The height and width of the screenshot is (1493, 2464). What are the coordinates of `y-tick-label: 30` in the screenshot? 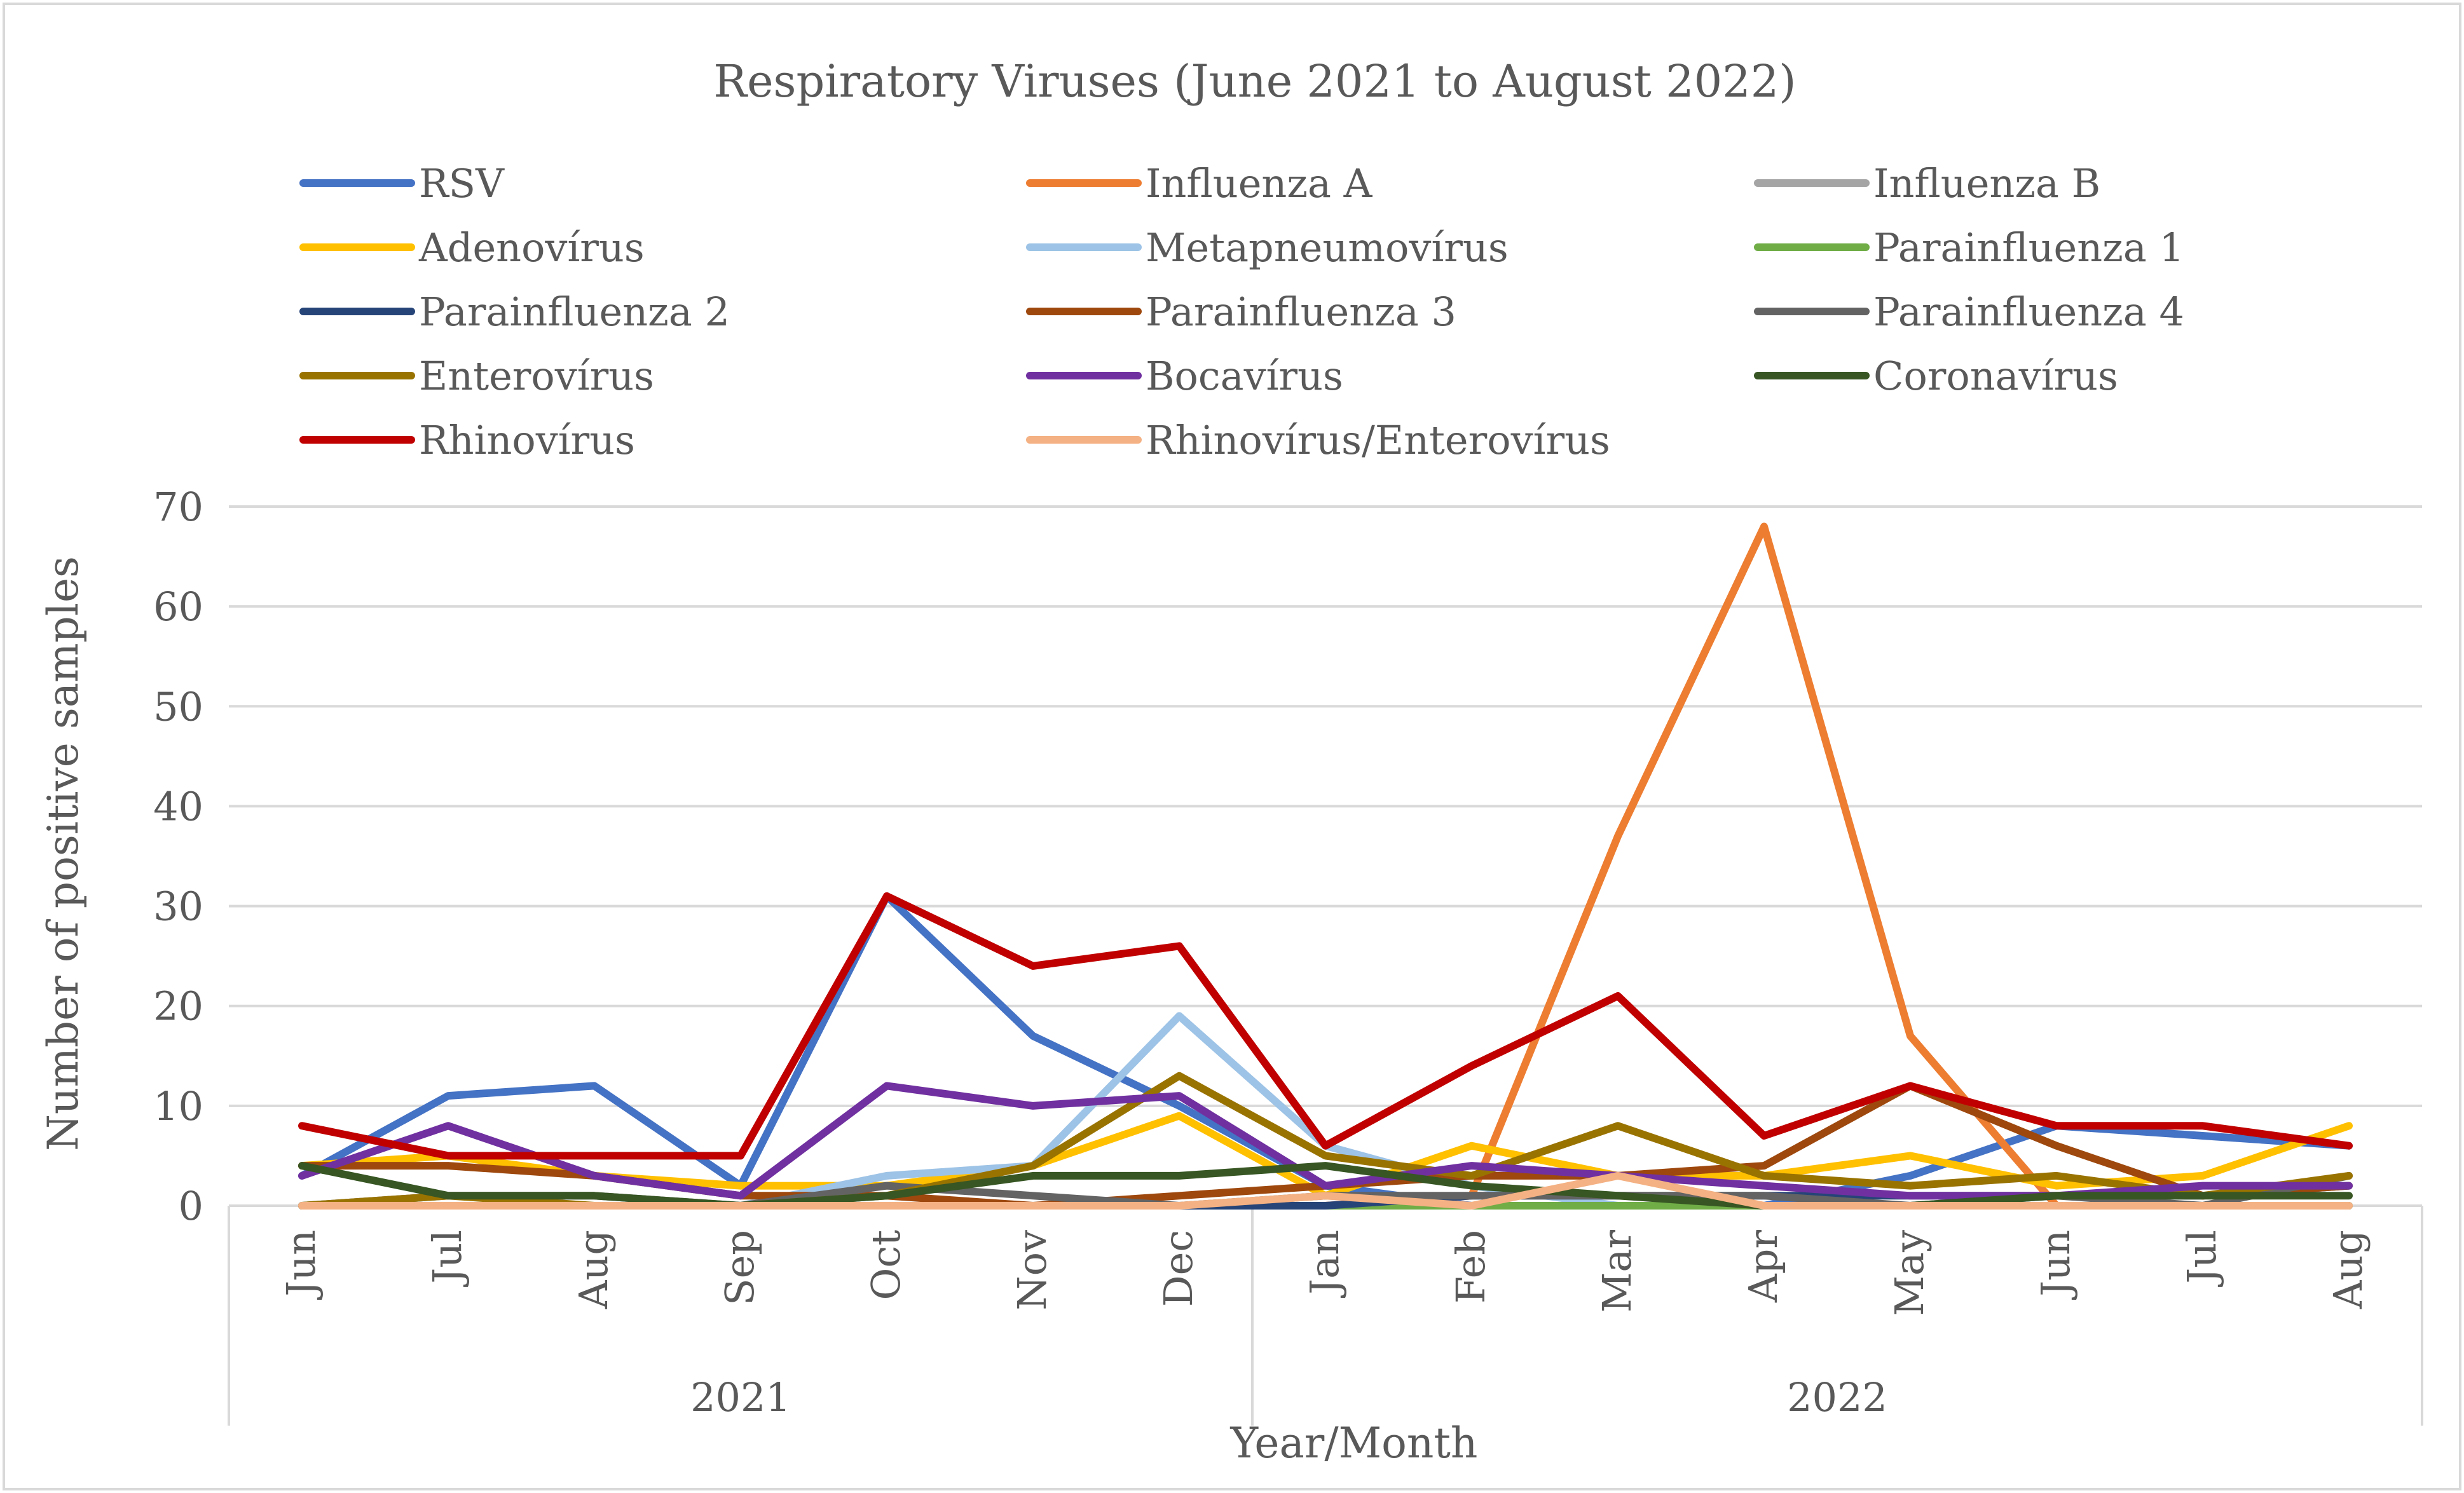 It's located at (178, 906).